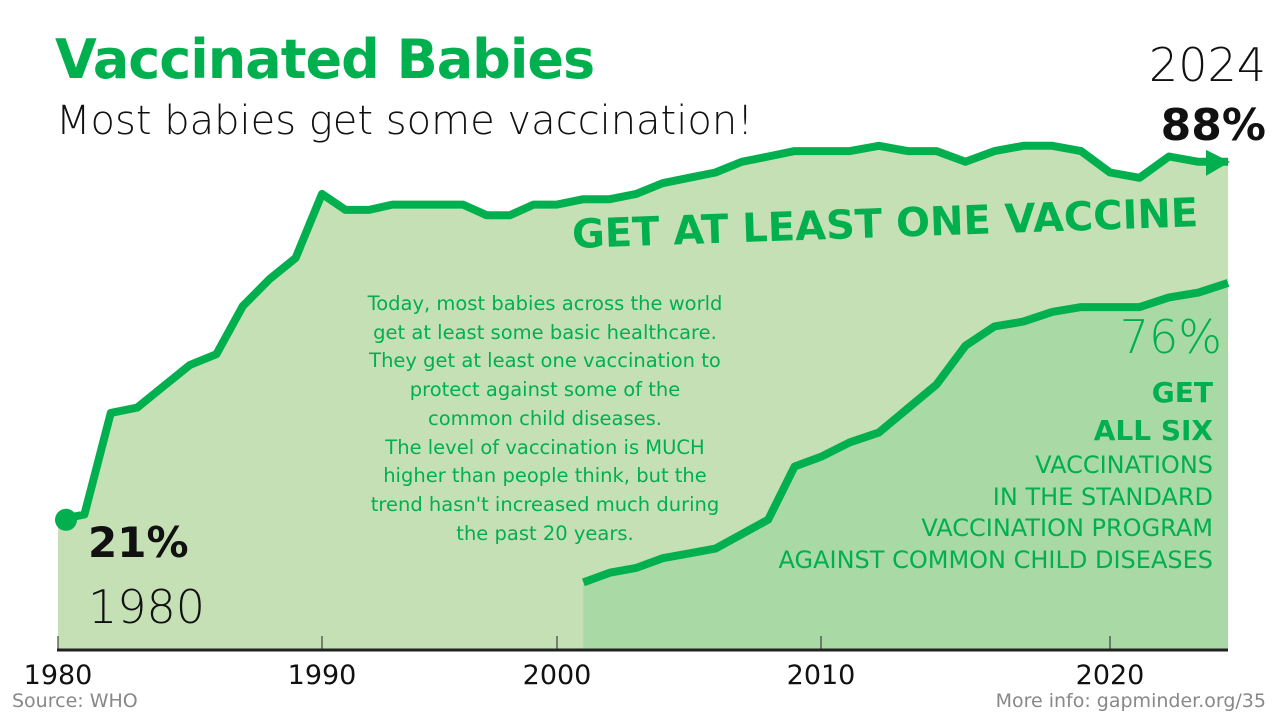  I want to click on paragraph-line: The level of vaccination is MUCH, so click(545, 447).